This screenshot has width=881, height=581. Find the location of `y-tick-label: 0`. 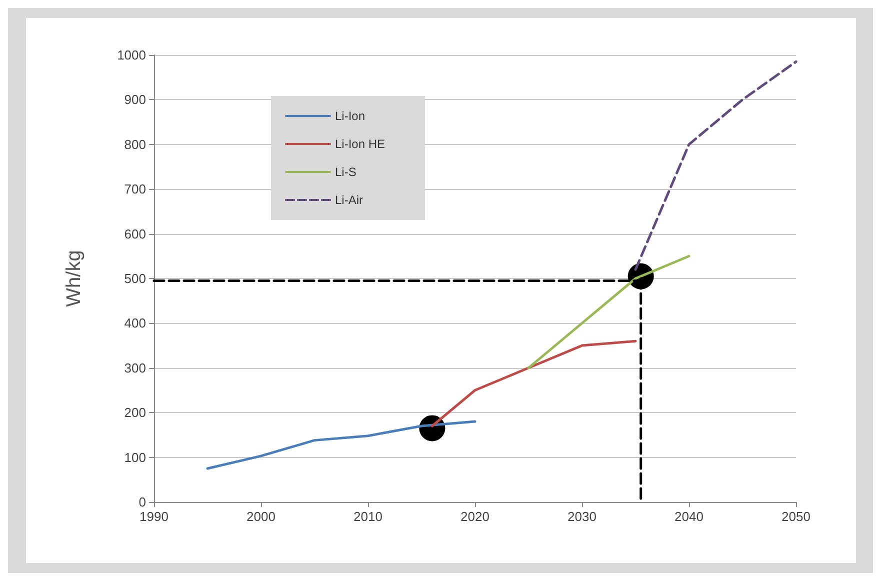

y-tick-label: 0 is located at coordinates (142, 502).